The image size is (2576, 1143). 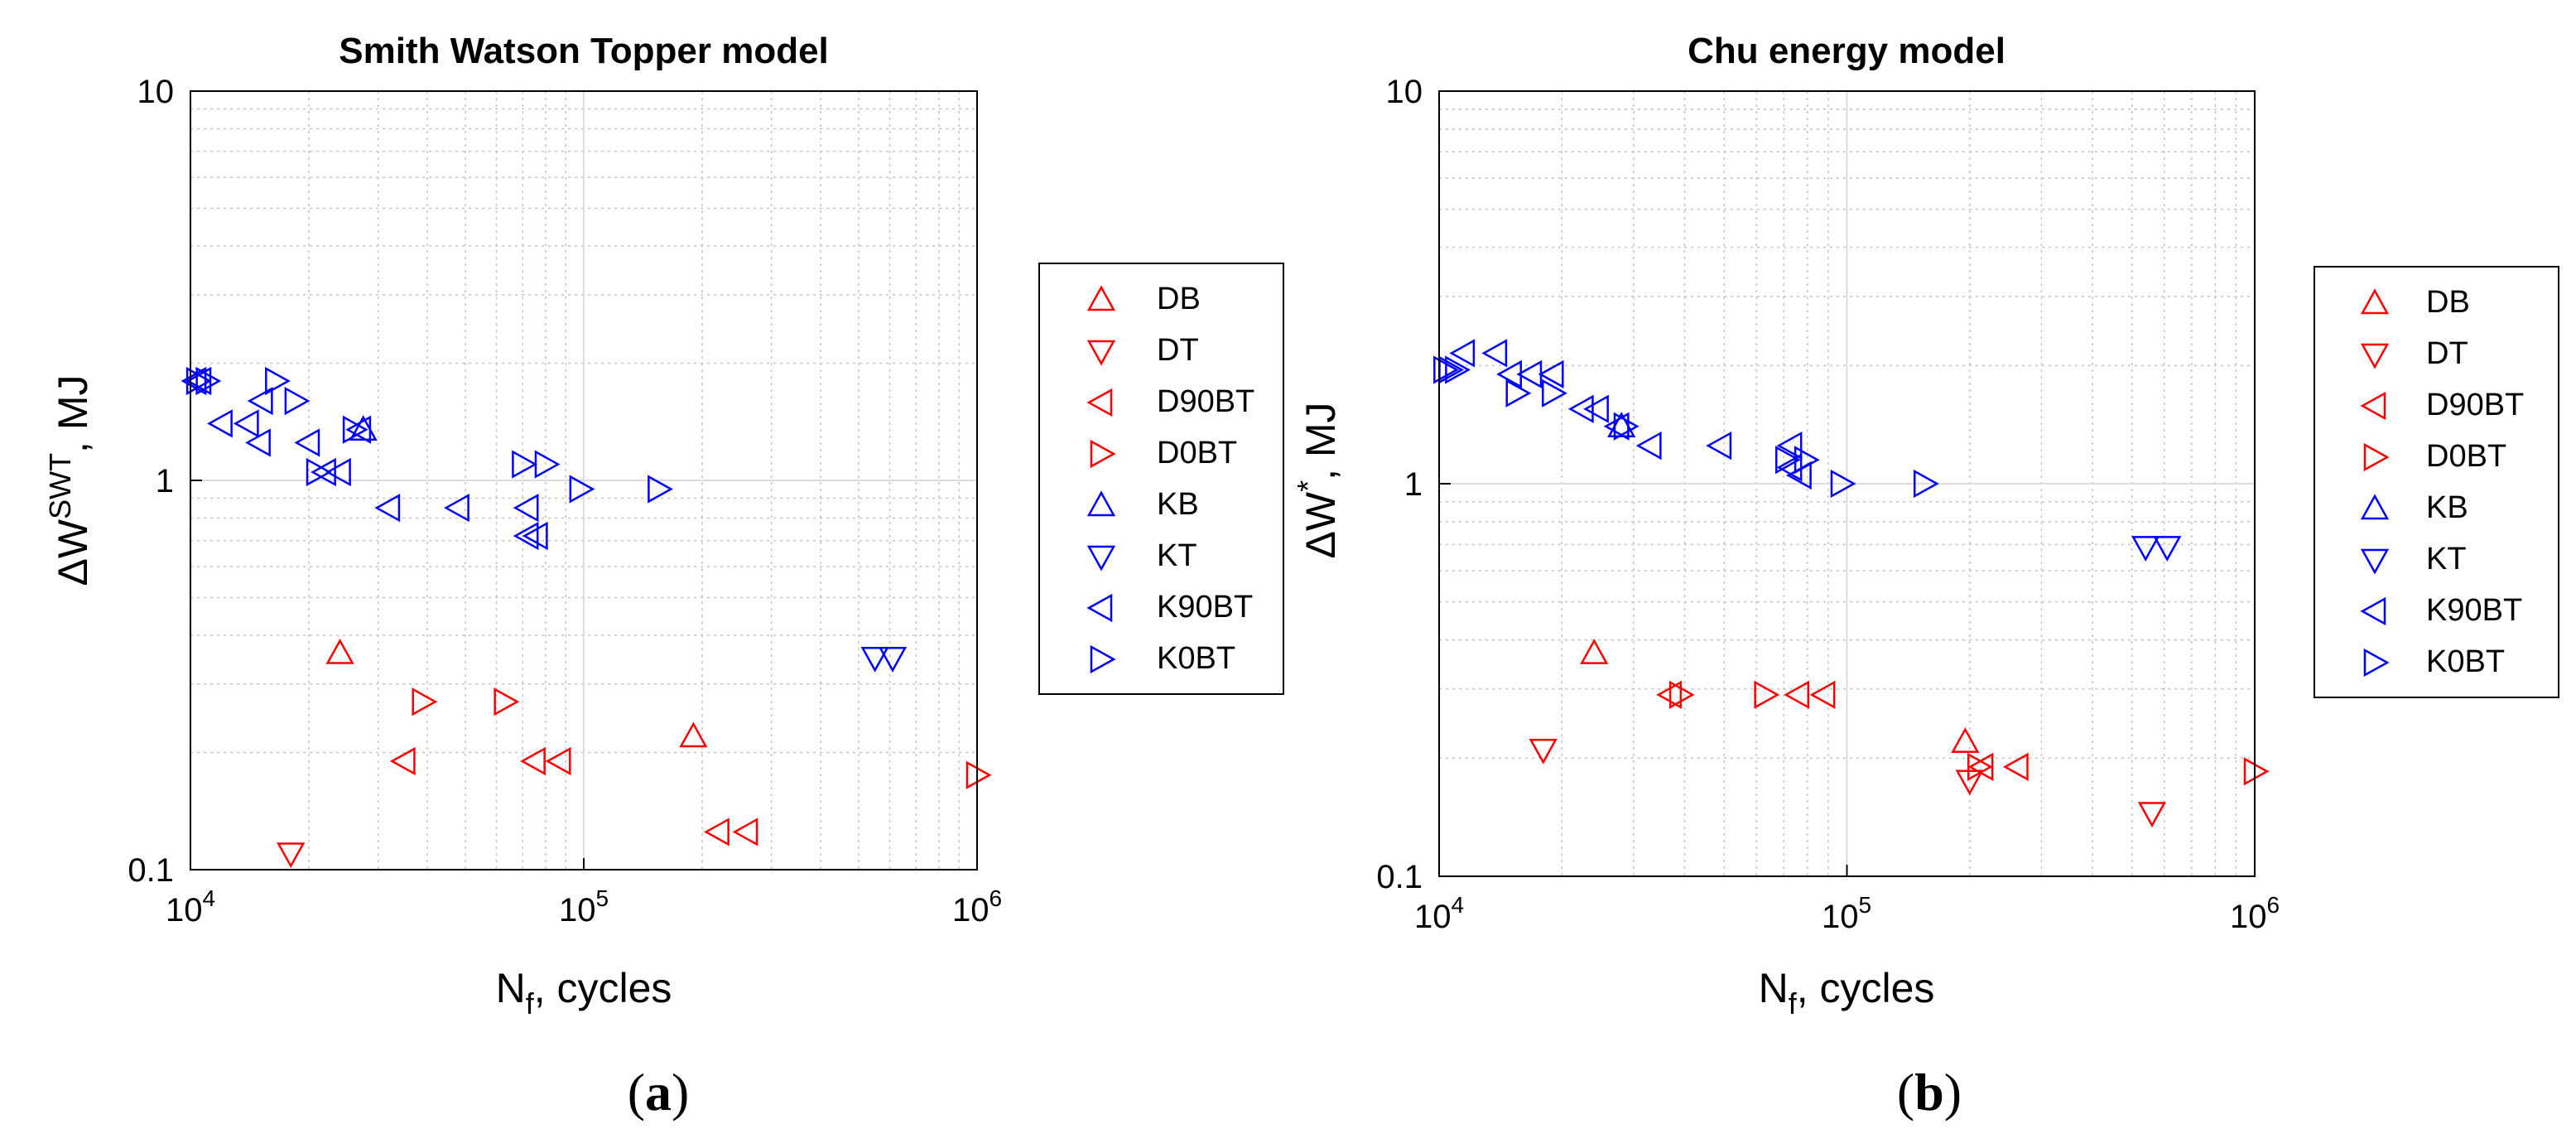 What do you see at coordinates (1846, 51) in the screenshot?
I see `chart-title-b: Chu energy model` at bounding box center [1846, 51].